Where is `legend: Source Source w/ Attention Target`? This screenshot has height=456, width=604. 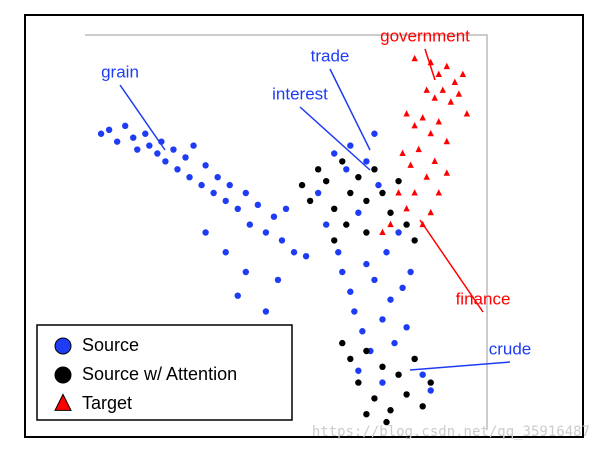
legend: Source Source w/ Attention Target is located at coordinates (145, 374).